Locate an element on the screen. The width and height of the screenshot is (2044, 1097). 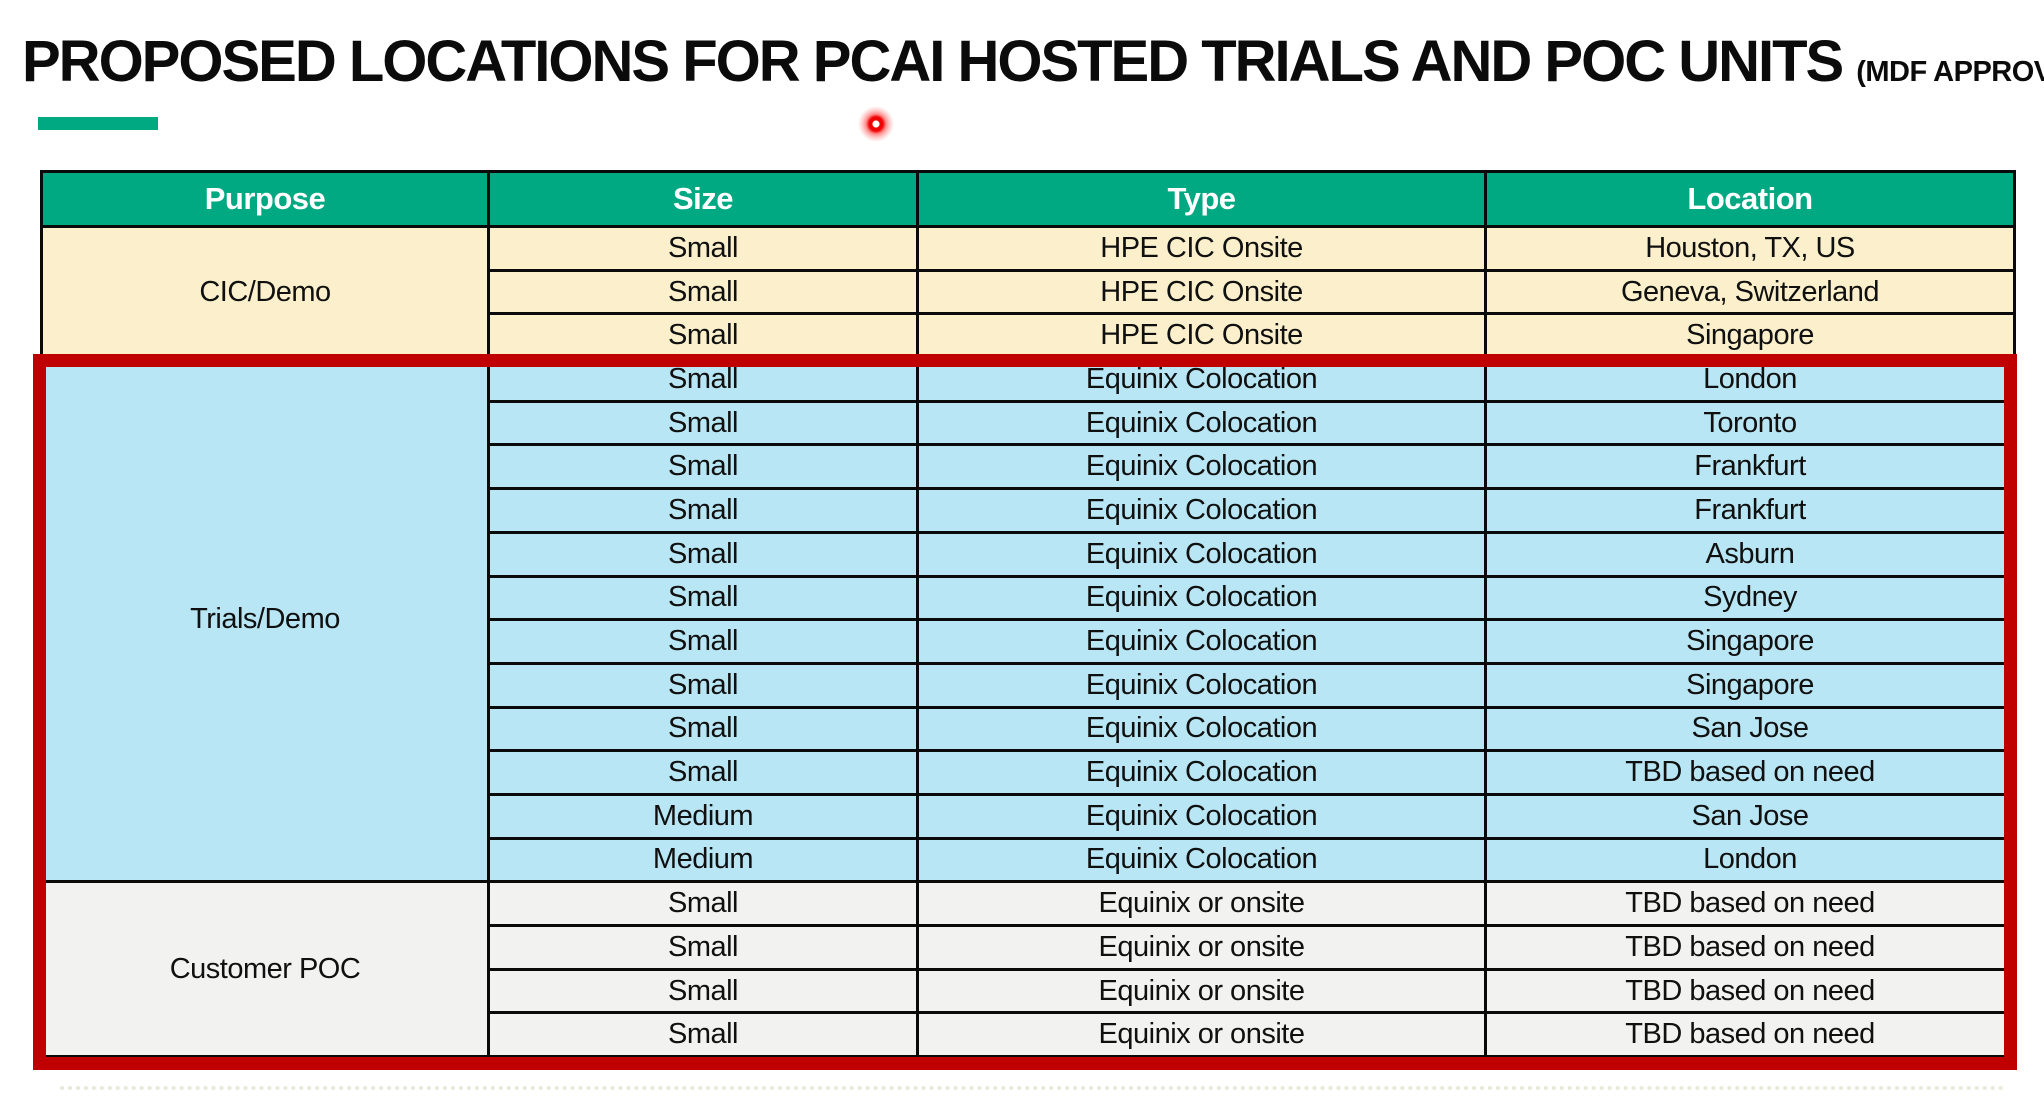
table-row: Medium Equinix Colocation London is located at coordinates (1029, 860).